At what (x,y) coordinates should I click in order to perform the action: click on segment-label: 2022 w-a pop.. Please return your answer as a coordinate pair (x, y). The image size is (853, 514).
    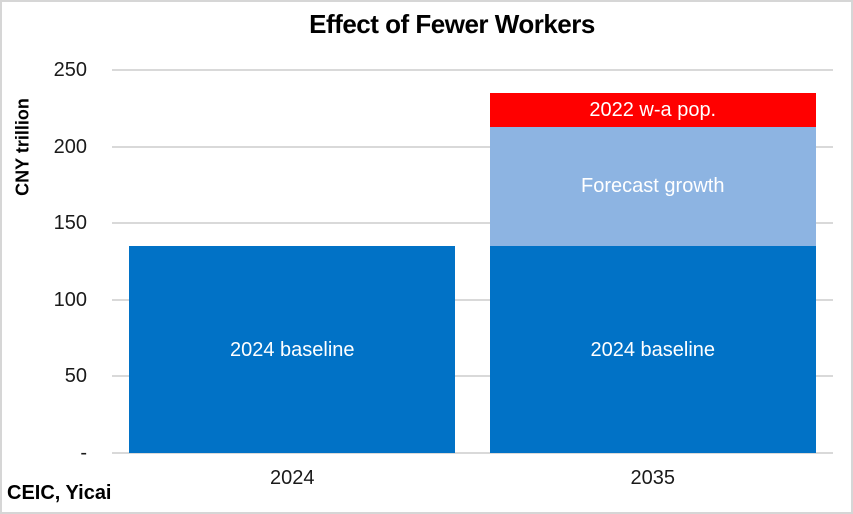
    Looking at the image, I should click on (653, 109).